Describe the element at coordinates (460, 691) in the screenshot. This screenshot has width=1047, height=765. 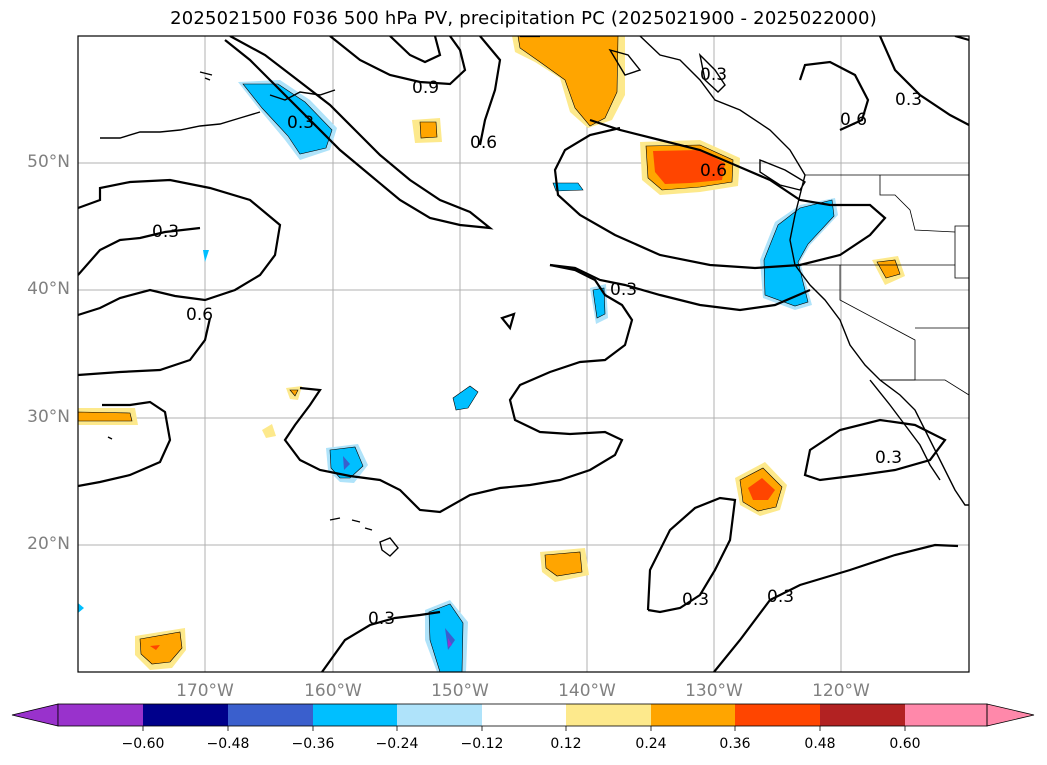
I see `lon-label-150w: 150°W` at that location.